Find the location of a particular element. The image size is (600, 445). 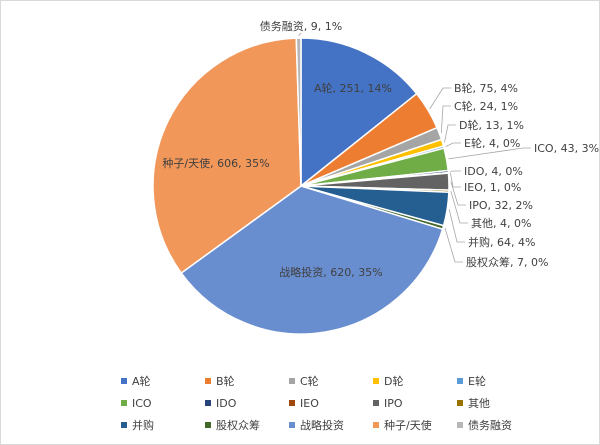

data-label: E轮, 4, 0% is located at coordinates (492, 143).